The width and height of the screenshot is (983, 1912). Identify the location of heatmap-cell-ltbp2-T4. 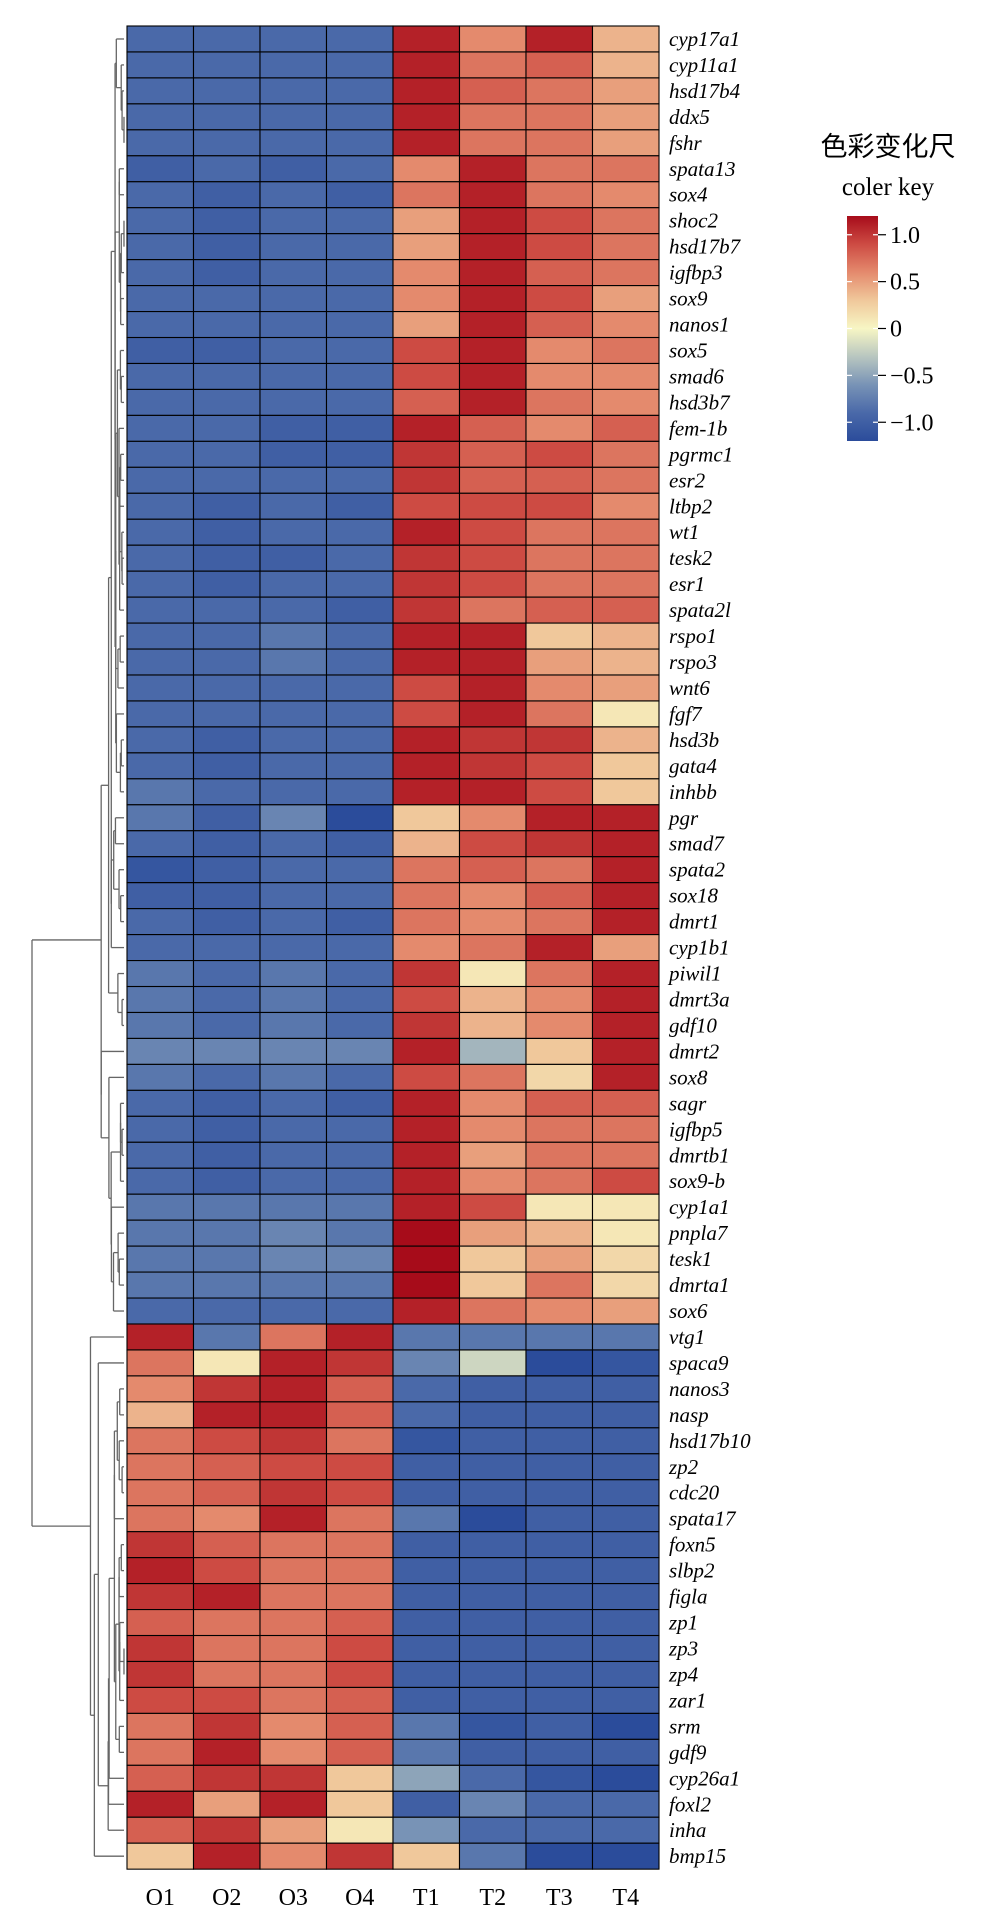
(625, 506).